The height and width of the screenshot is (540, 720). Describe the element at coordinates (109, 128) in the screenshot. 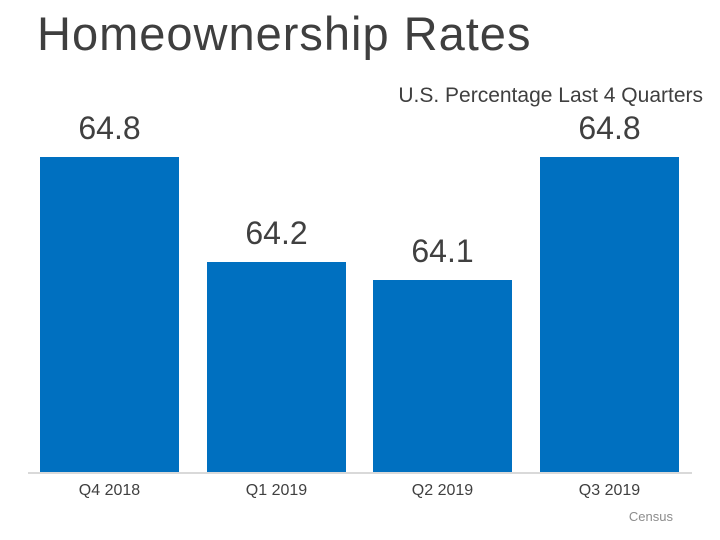

I see `bar-value-label-q4-2018: 64.8` at that location.